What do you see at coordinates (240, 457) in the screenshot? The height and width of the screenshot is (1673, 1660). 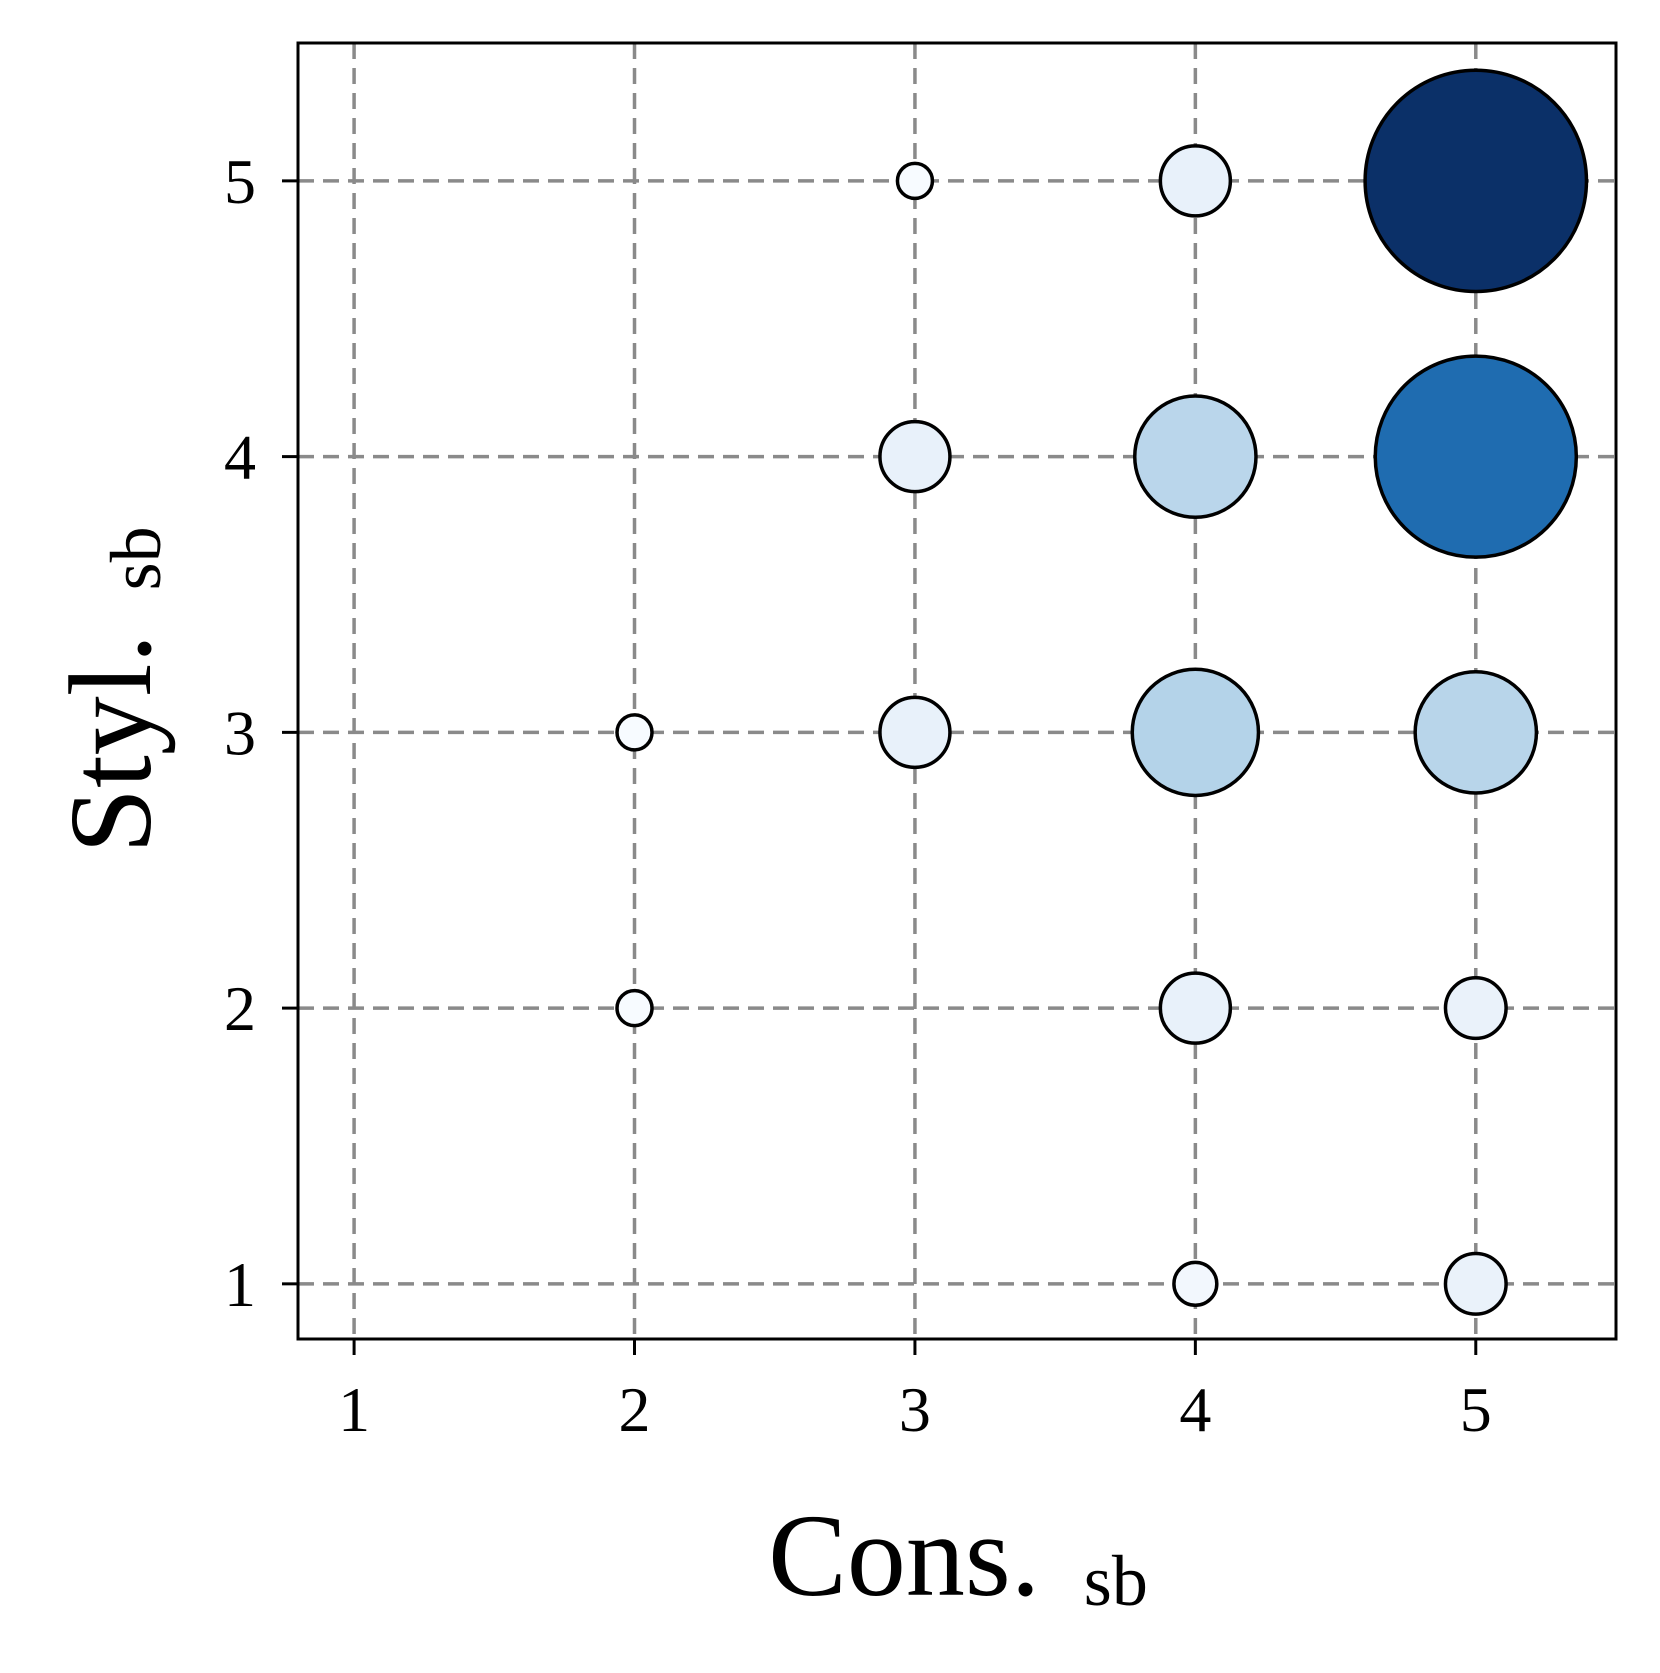 I see `y-tick-label: 4` at bounding box center [240, 457].